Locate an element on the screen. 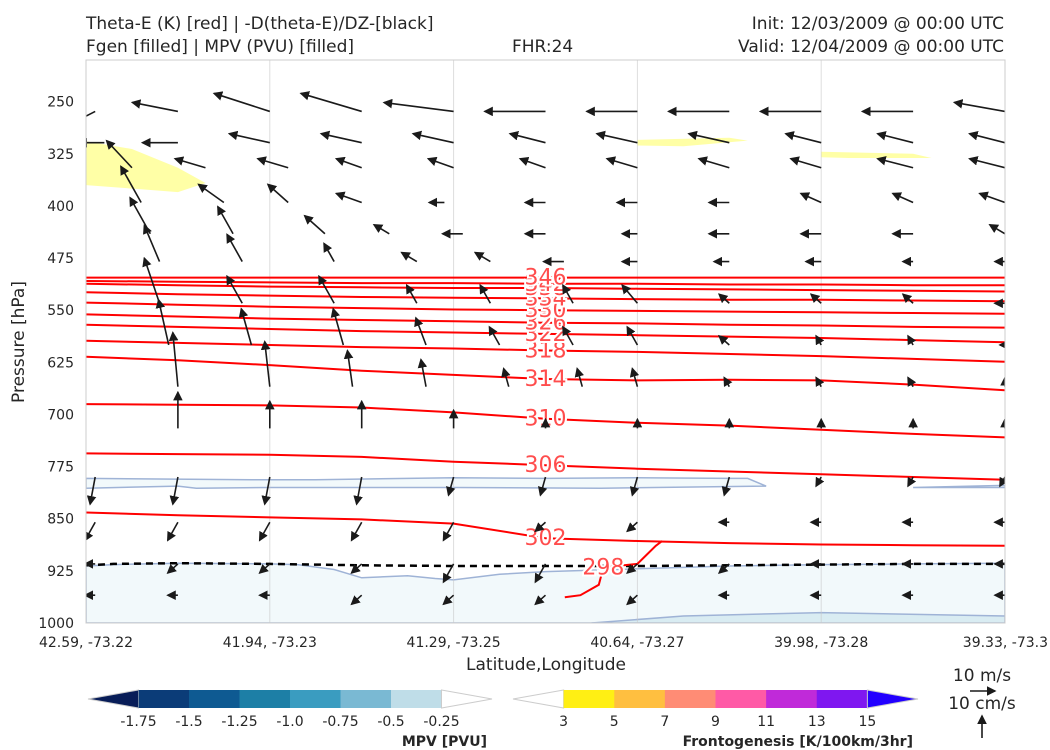 The image size is (1050, 750). y-tick-label: 1000 is located at coordinates (56, 624).